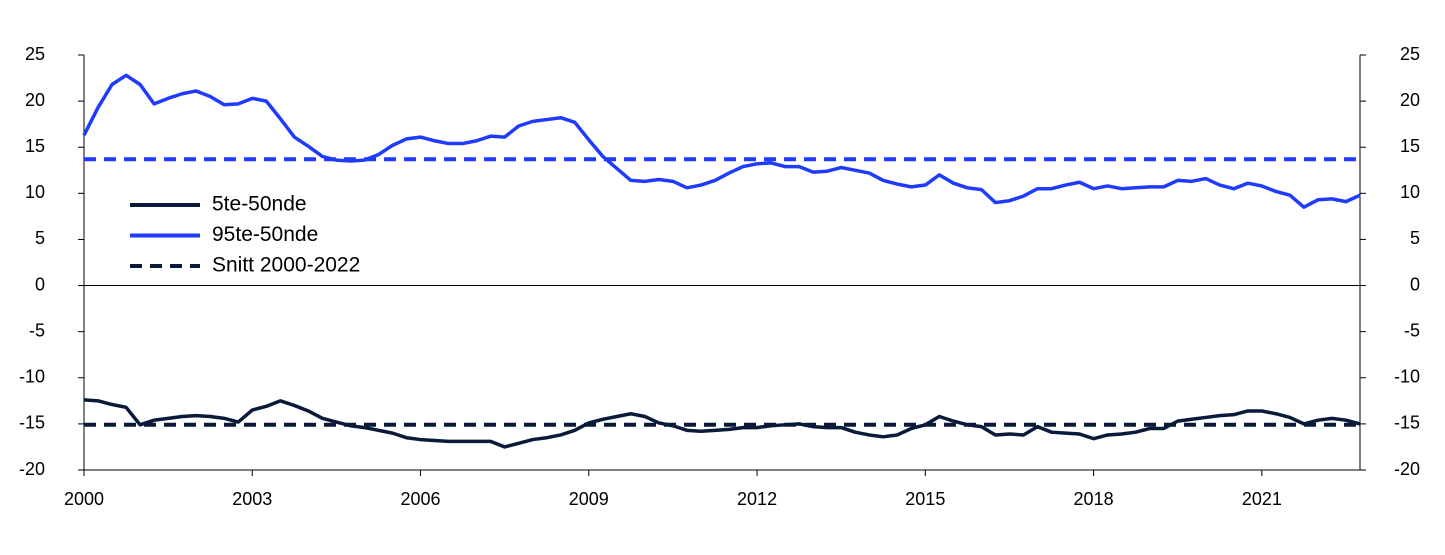 This screenshot has width=1445, height=555. What do you see at coordinates (265, 234) in the screenshot?
I see `legend-label: 95te-50nde` at bounding box center [265, 234].